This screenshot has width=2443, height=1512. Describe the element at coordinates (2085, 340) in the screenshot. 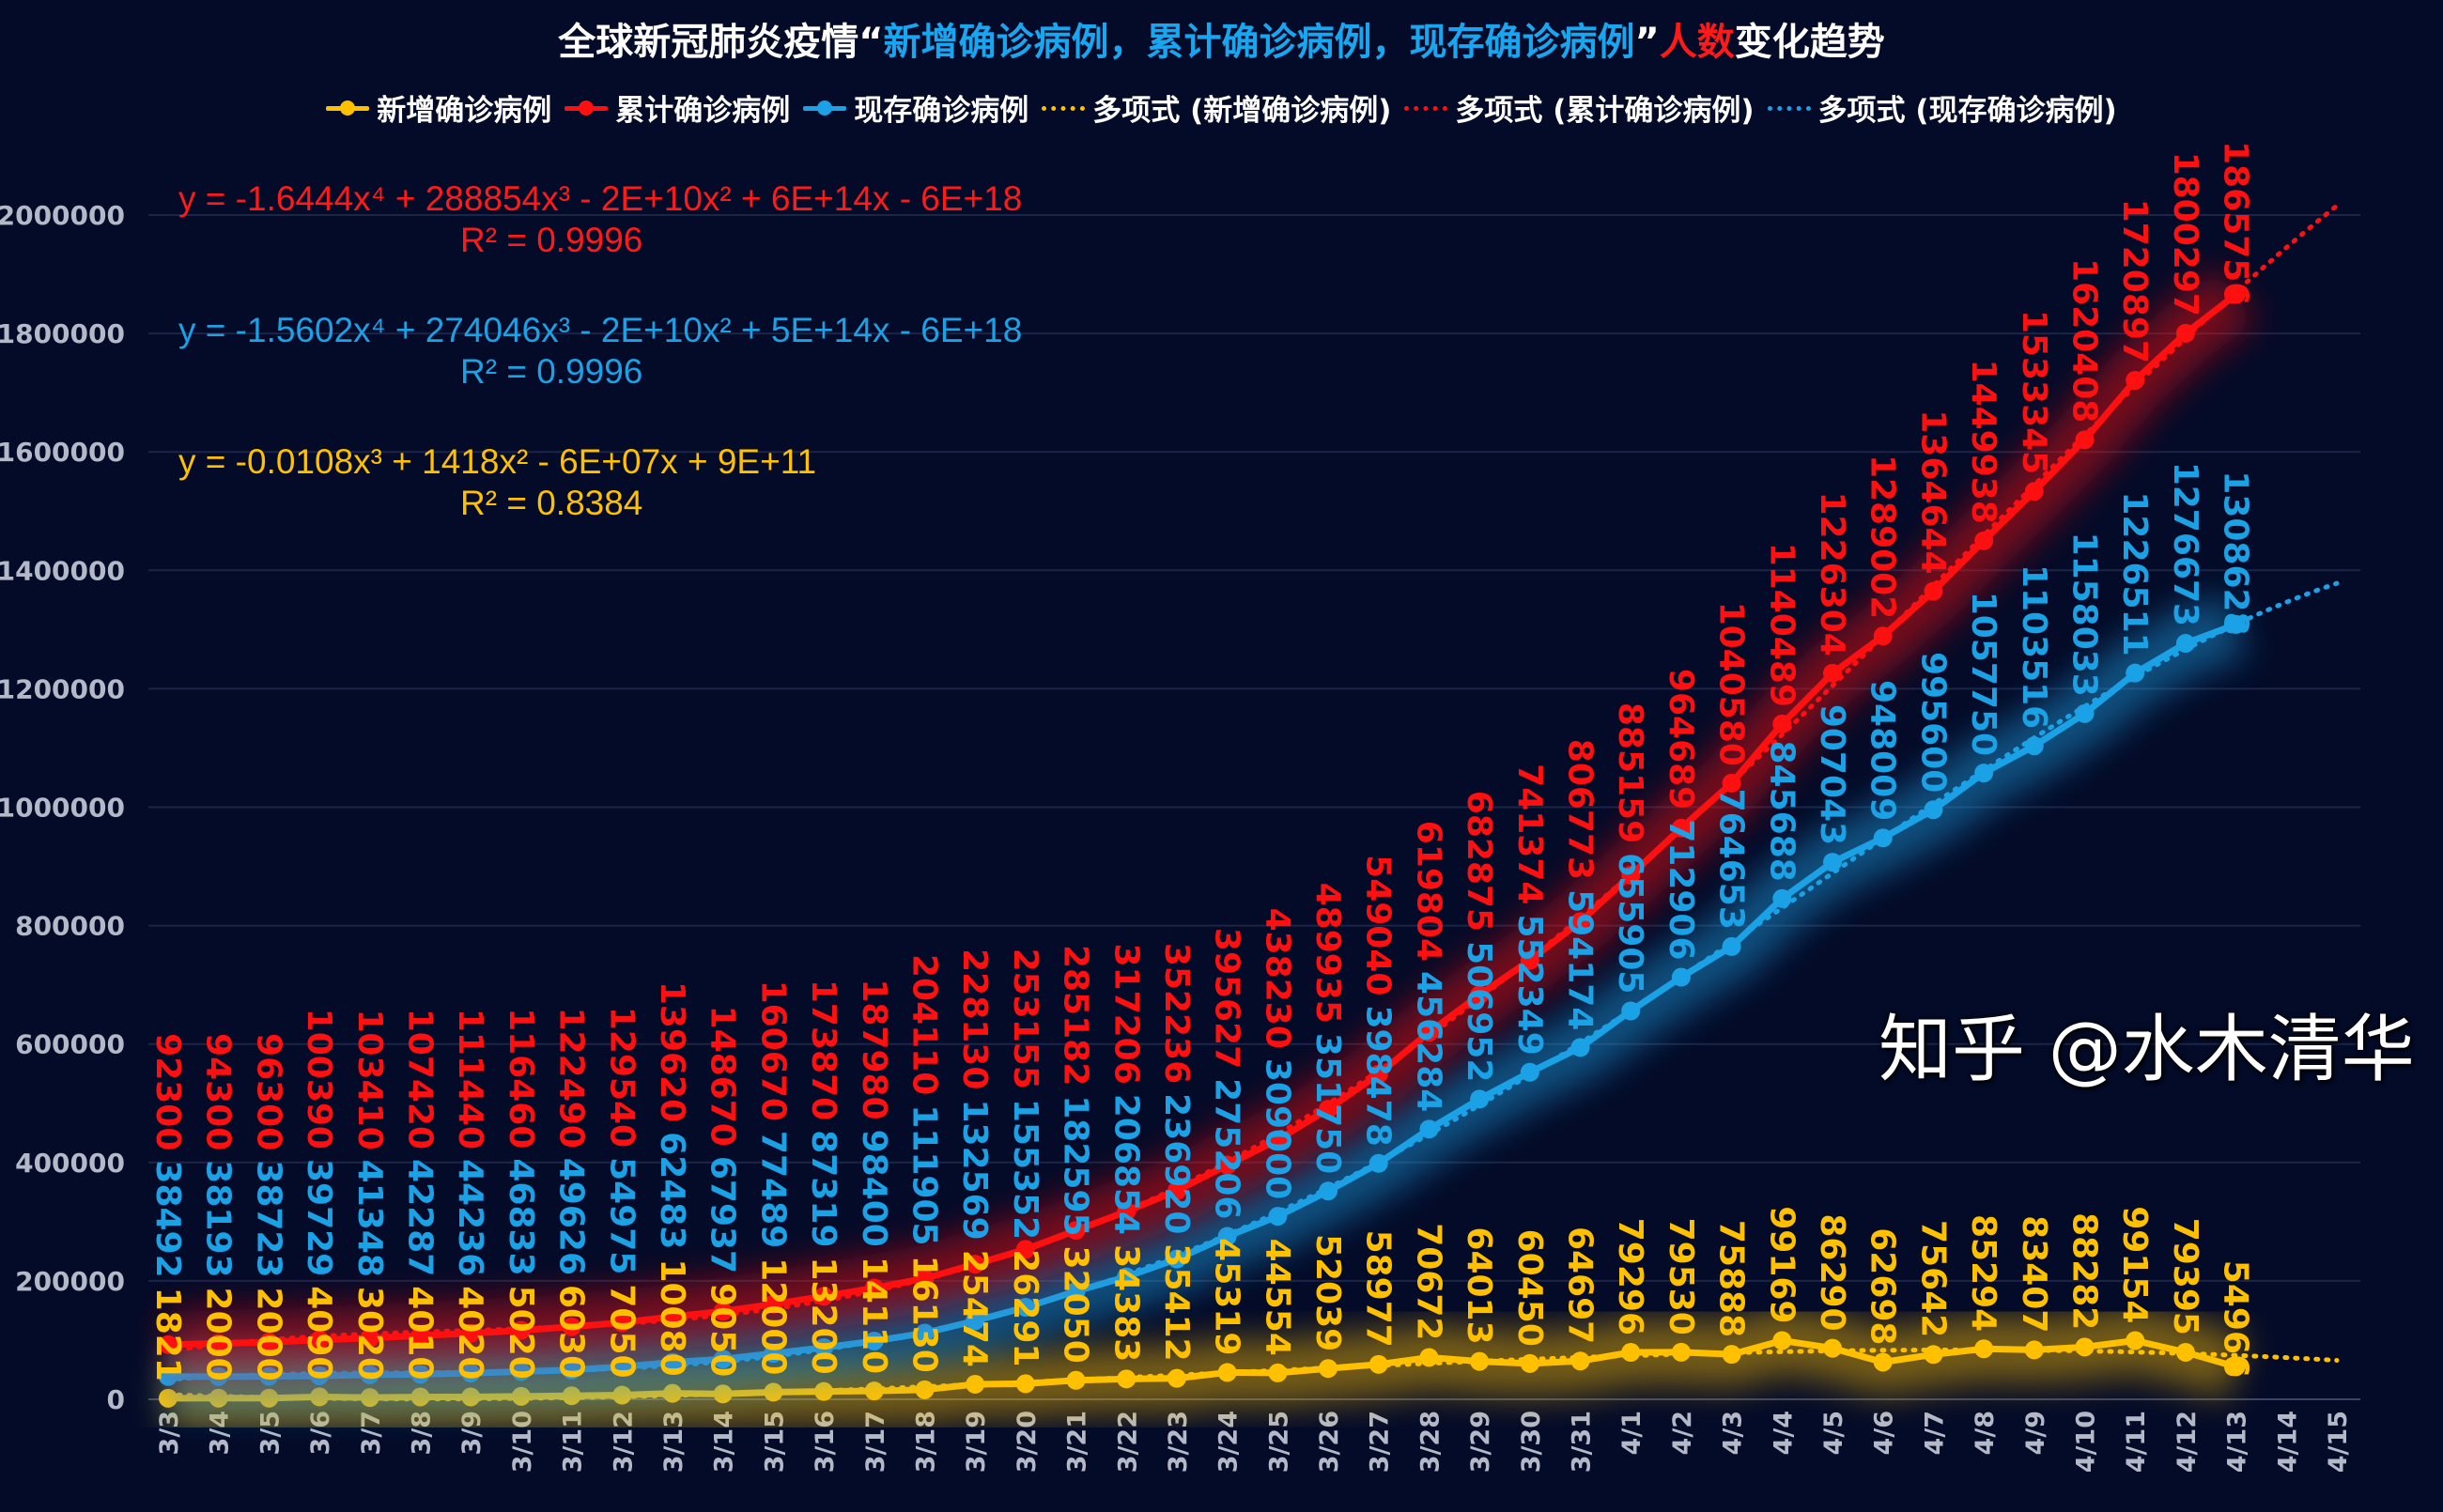

I see `data-label: 1620408` at that location.